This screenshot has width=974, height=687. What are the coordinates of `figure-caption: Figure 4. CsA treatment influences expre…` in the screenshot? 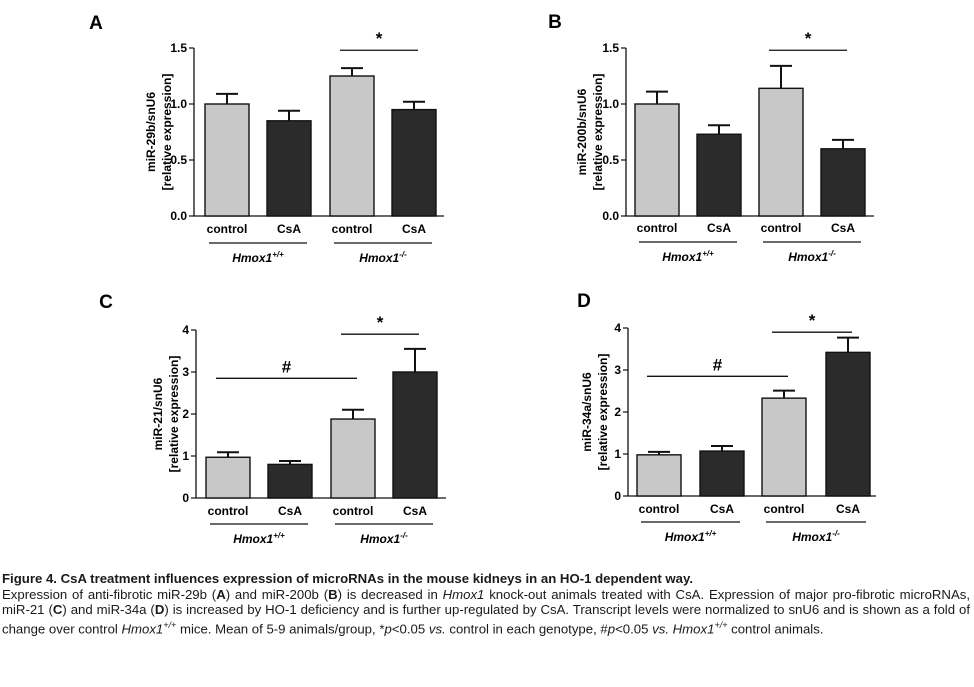 It's located at (486, 604).